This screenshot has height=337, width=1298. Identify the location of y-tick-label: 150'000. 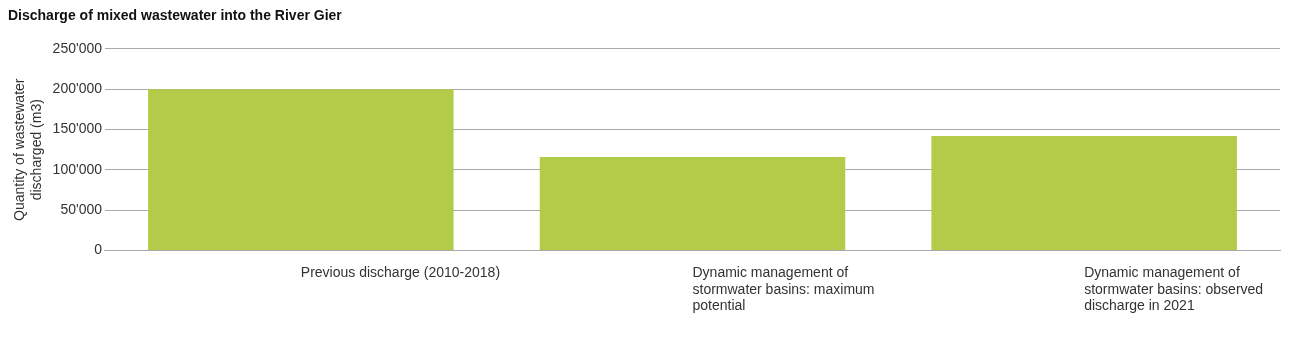
(77, 128).